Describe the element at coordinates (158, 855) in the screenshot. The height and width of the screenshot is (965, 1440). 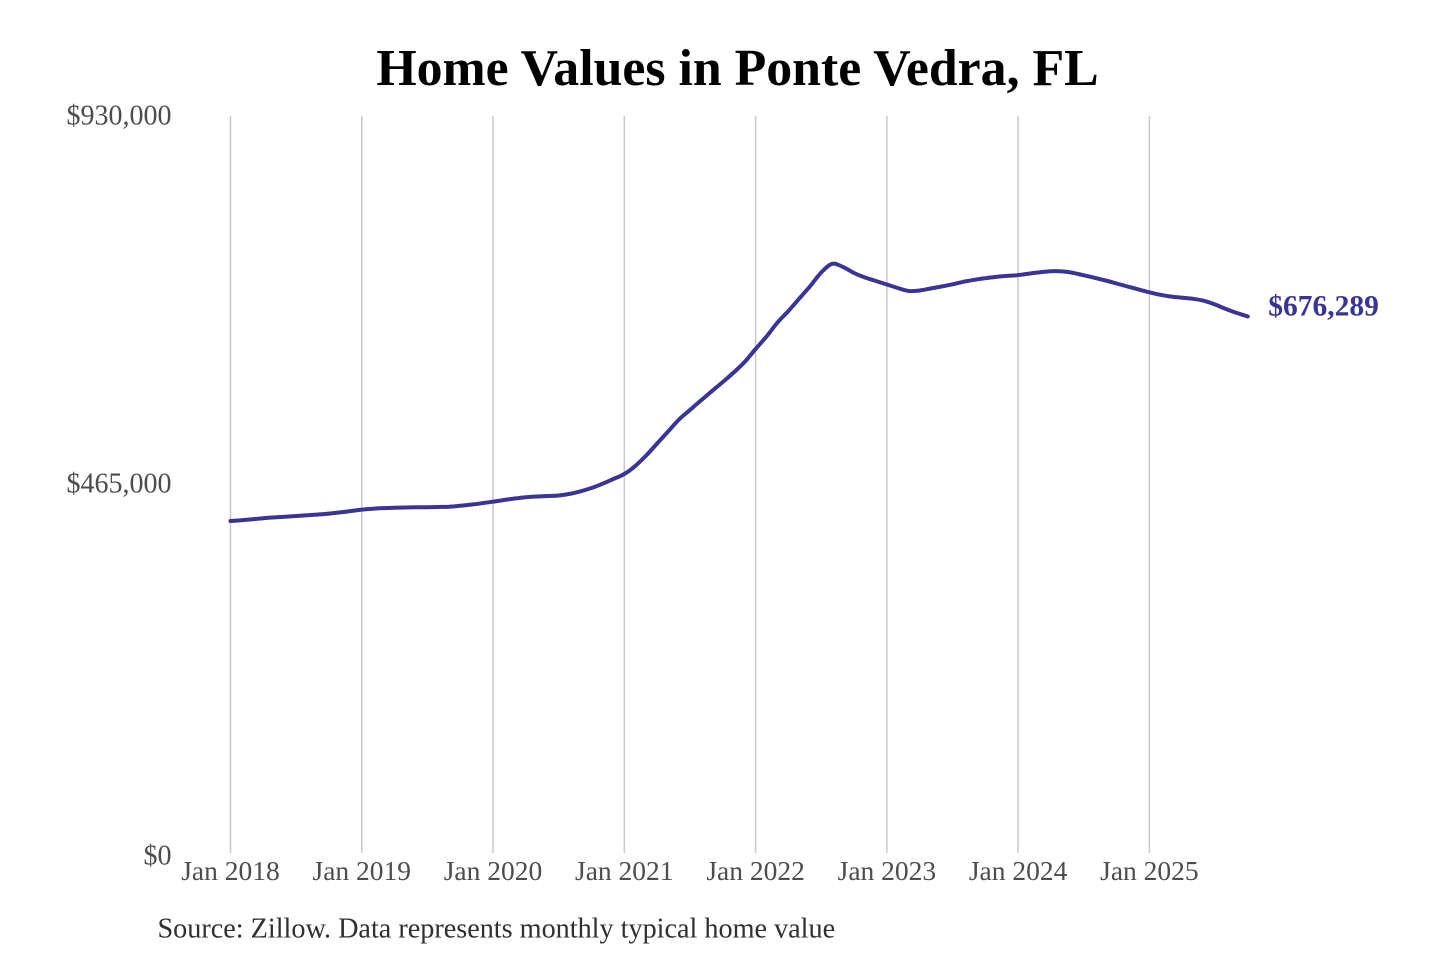
I see `svg-text: $0` at that location.